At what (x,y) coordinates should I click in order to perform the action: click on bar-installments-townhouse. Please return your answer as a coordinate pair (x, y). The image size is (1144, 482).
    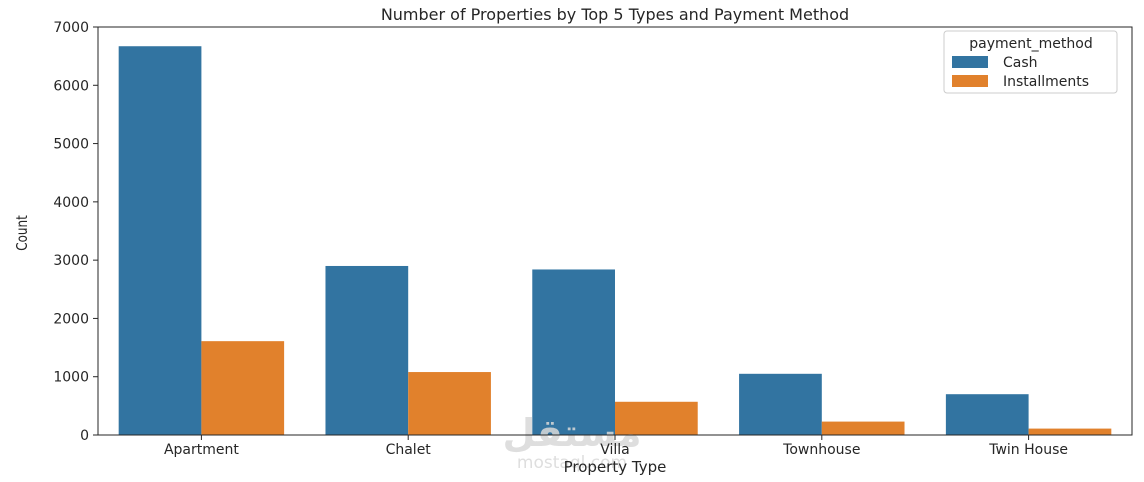
    Looking at the image, I should click on (863, 428).